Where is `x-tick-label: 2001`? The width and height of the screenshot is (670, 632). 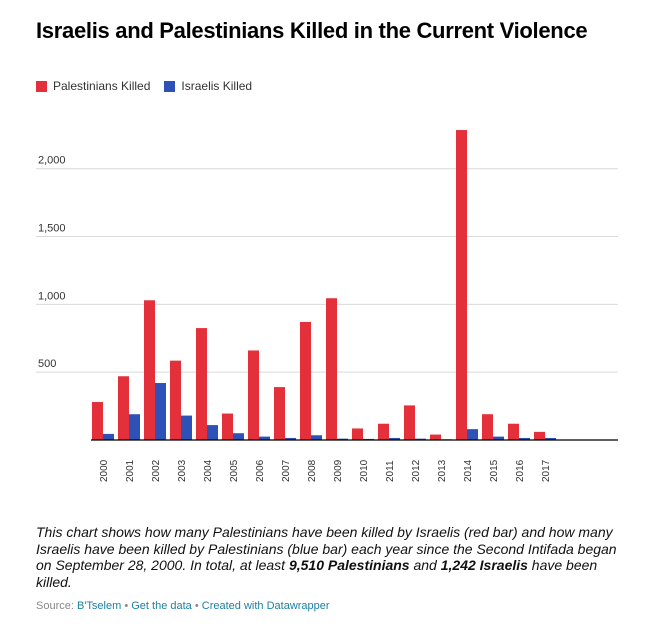 x-tick-label: 2001 is located at coordinates (130, 470).